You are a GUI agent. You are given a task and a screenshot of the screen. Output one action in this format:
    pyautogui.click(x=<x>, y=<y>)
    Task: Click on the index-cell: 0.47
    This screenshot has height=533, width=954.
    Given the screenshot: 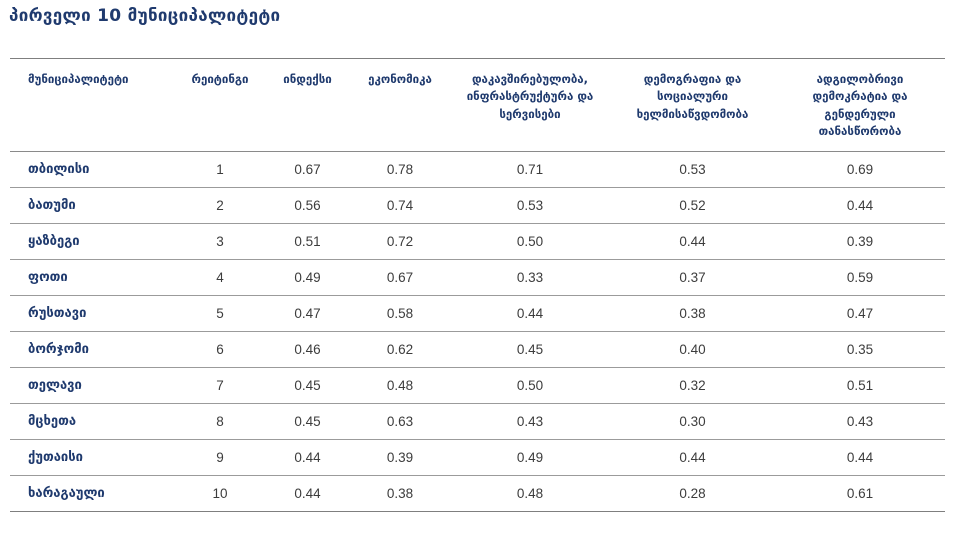 What is the action you would take?
    pyautogui.click(x=307, y=313)
    